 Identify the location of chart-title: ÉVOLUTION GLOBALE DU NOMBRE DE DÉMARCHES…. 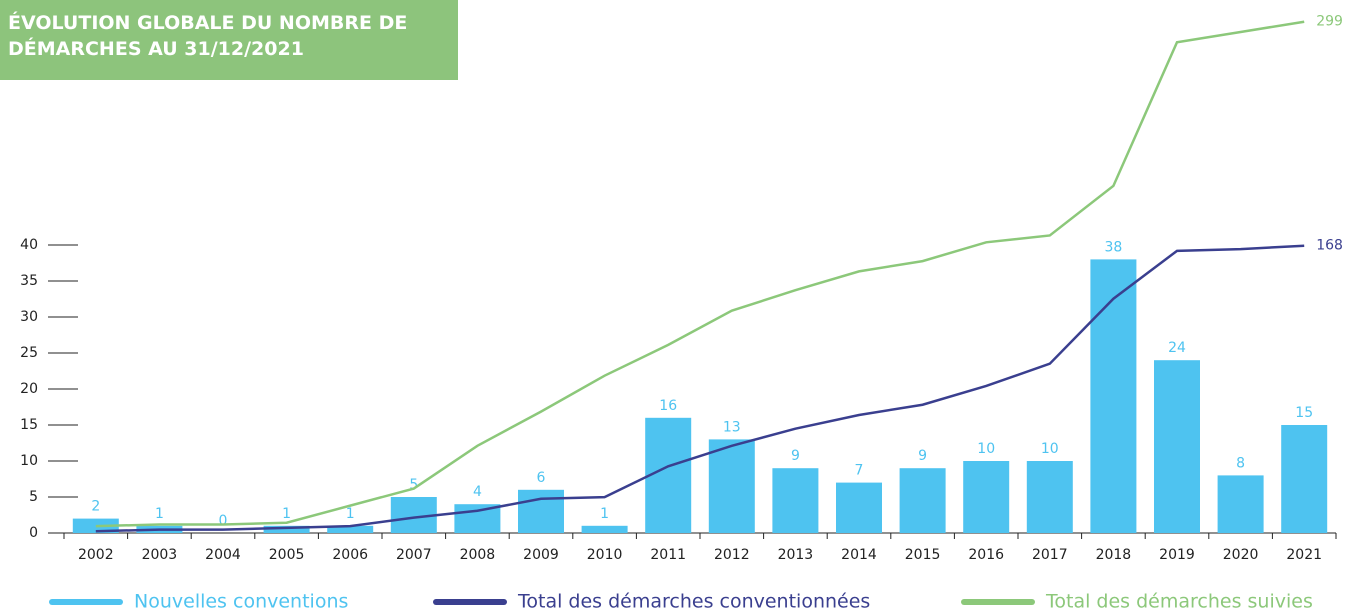
(208, 36).